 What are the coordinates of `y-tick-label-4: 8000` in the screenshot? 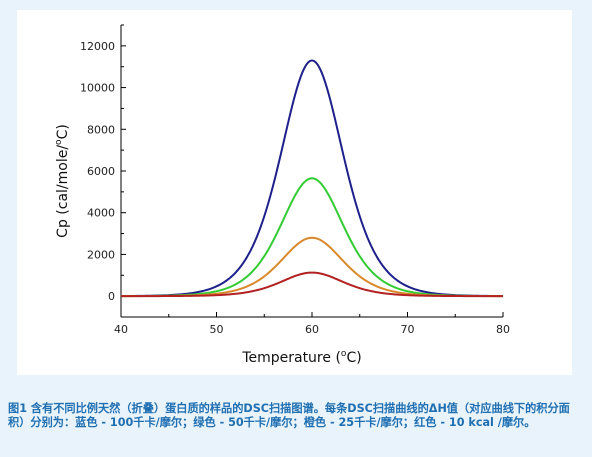 It's located at (101, 129).